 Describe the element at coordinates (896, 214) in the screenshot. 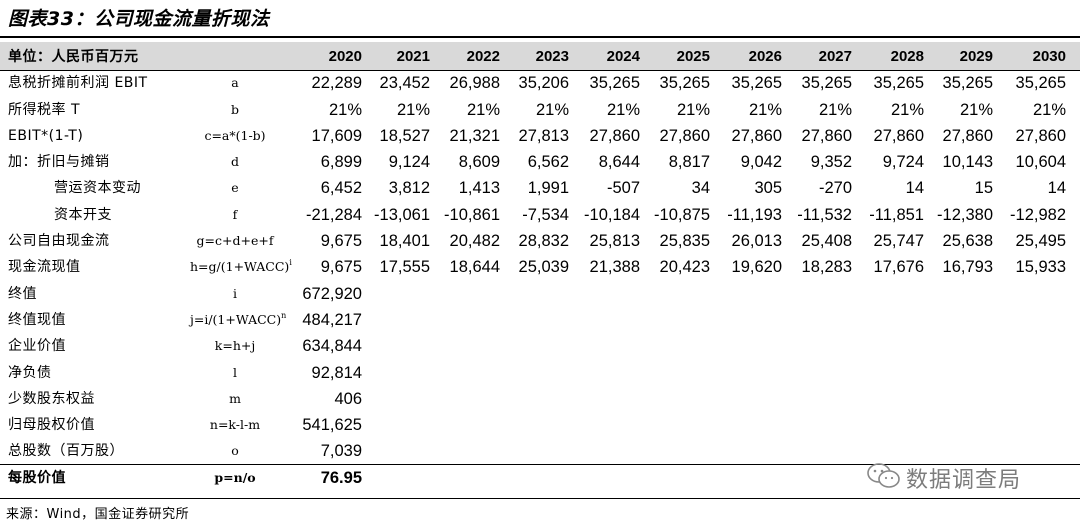

I see `value-cell: -11,851` at that location.